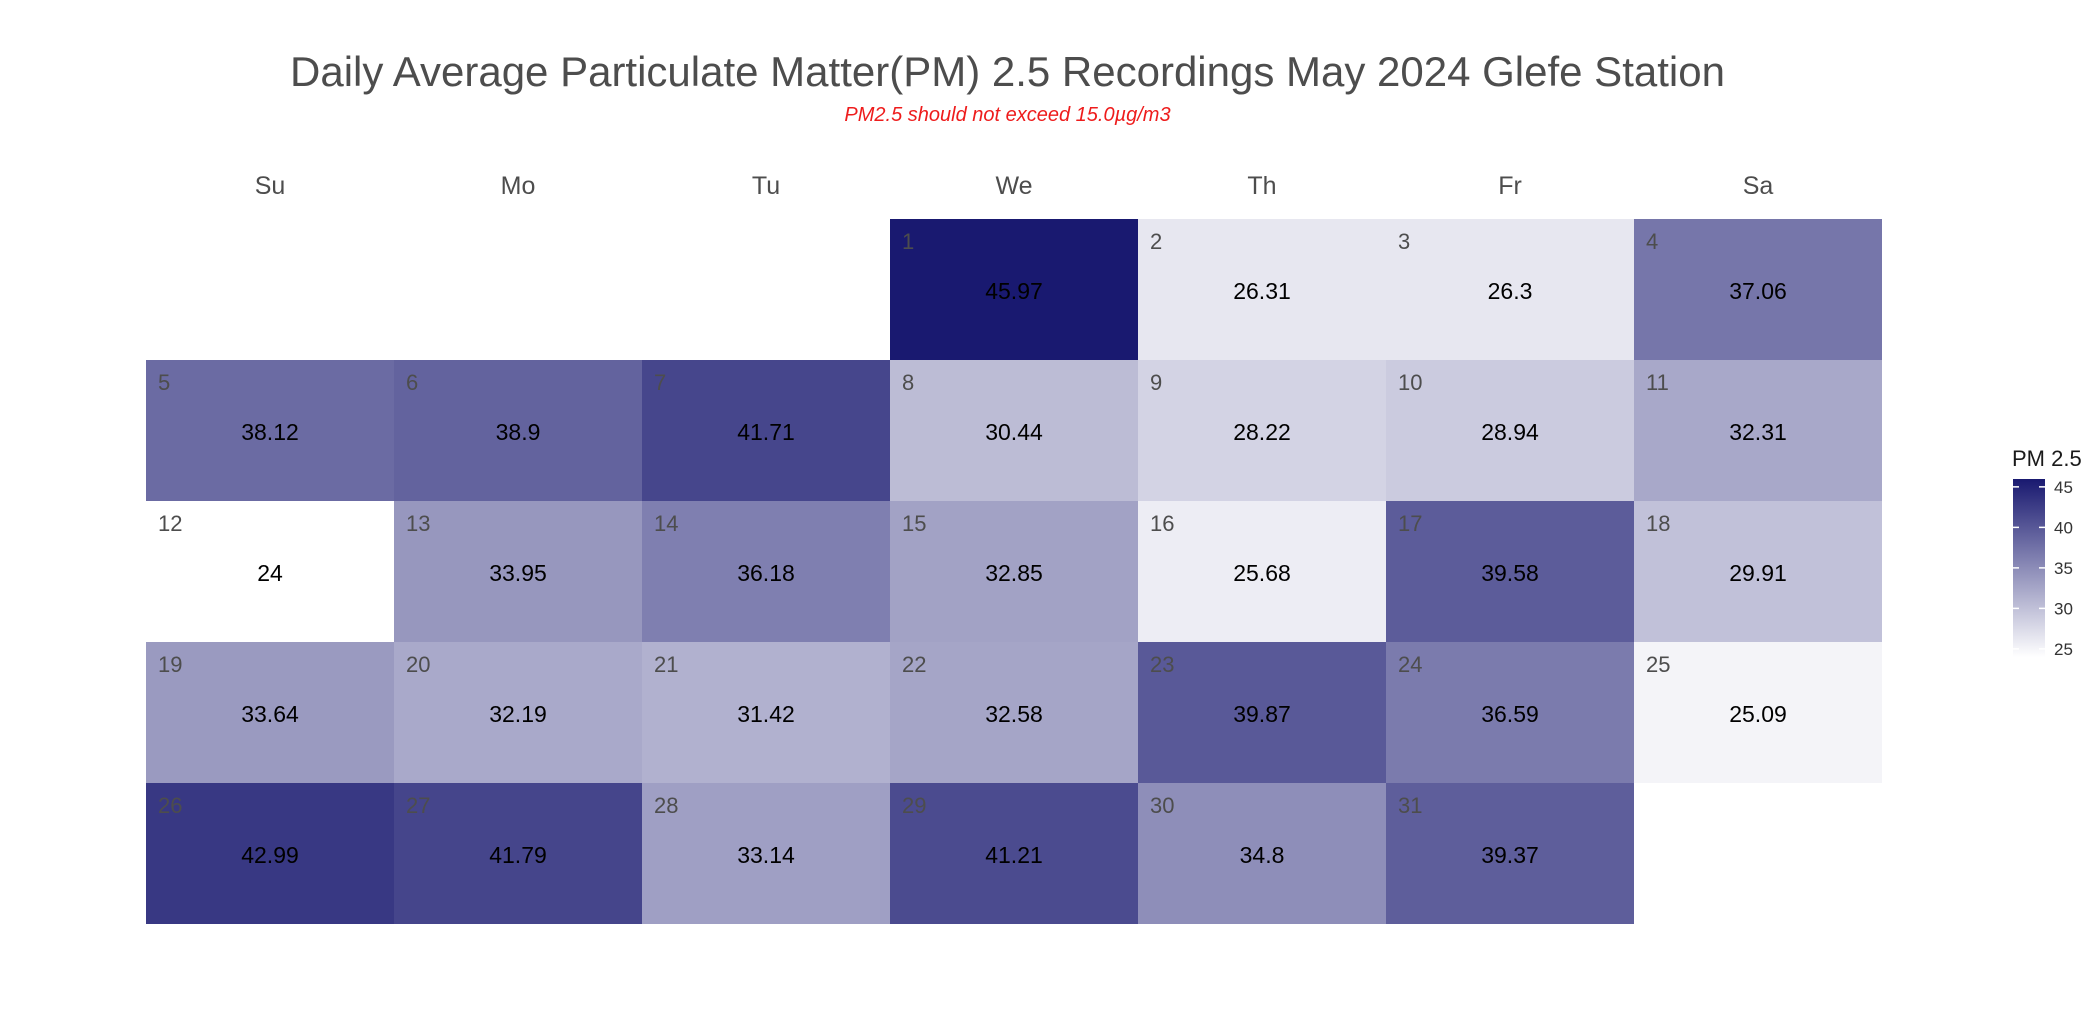 The width and height of the screenshot is (2100, 1022). What do you see at coordinates (660, 382) in the screenshot?
I see `day-number: 7` at bounding box center [660, 382].